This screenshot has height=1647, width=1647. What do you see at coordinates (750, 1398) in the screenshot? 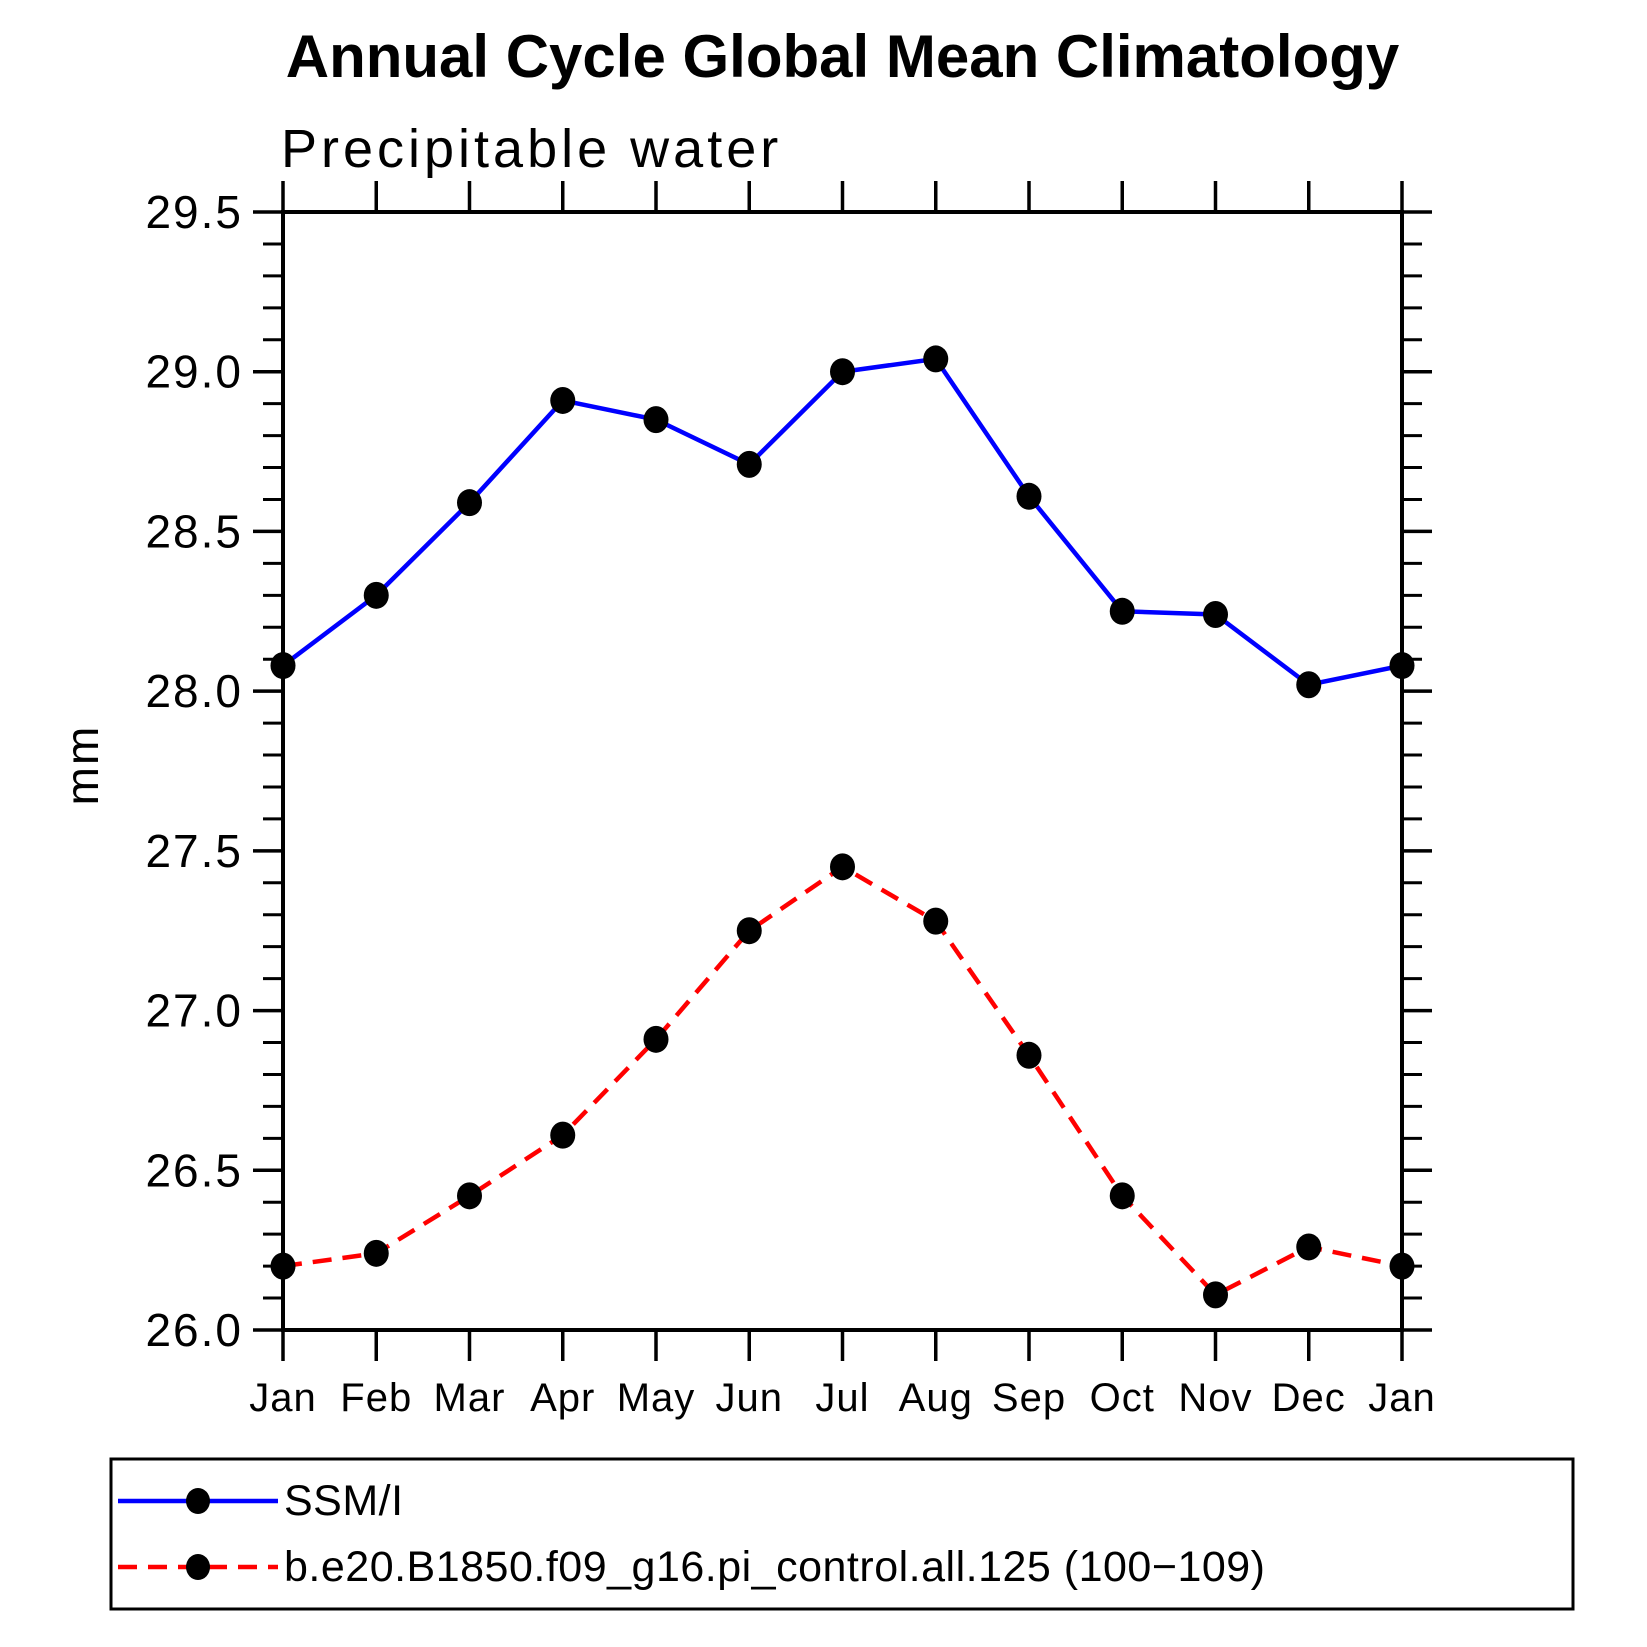
I see `x-axis-tick-label: Jun` at bounding box center [750, 1398].